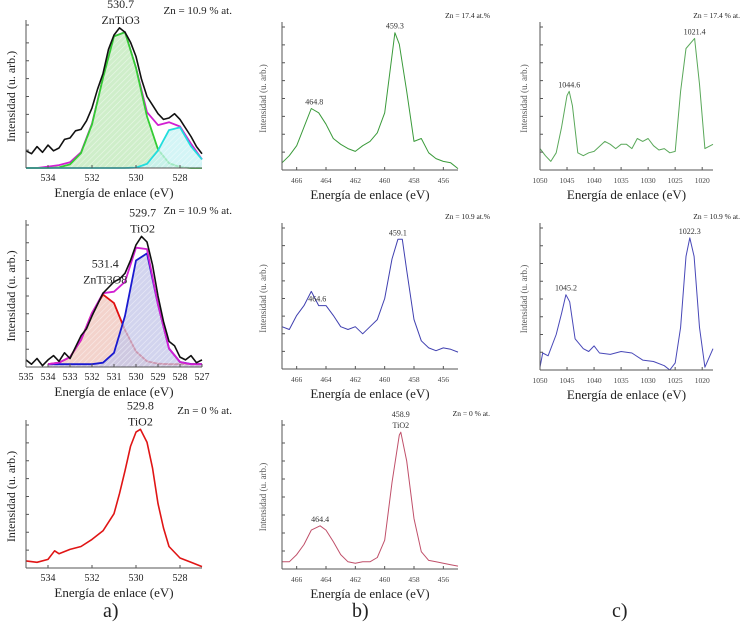  I want to click on x-axis-label-c1: Energía de enlace (eV), so click(626, 194).